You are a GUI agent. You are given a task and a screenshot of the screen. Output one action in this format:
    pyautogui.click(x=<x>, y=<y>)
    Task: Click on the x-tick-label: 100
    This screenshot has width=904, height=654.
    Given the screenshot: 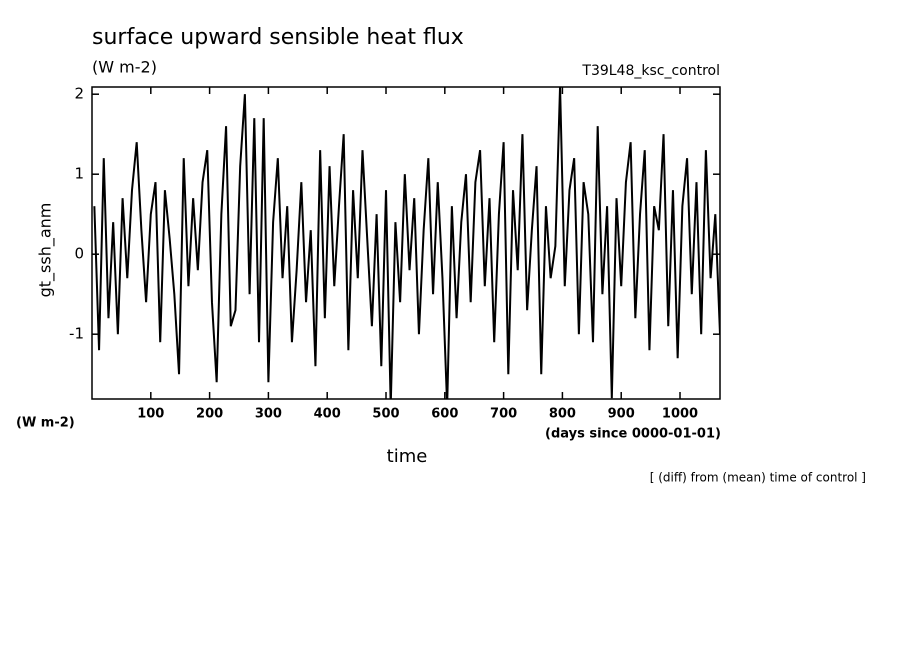 What is the action you would take?
    pyautogui.click(x=150, y=414)
    